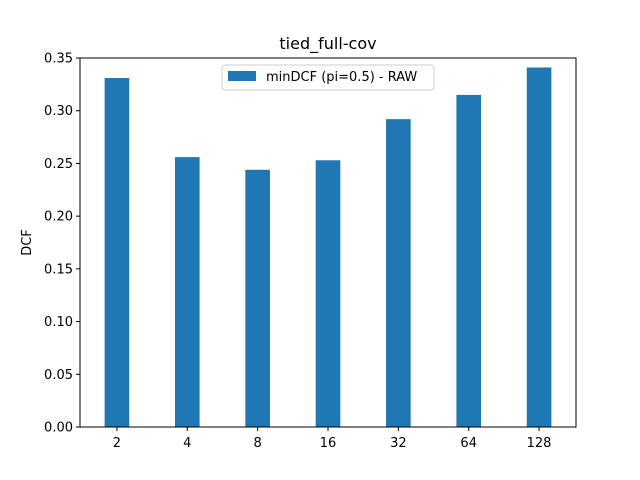 Image resolution: width=640 pixels, height=480 pixels. Describe the element at coordinates (117, 443) in the screenshot. I see `x-tick-label: 2` at that location.